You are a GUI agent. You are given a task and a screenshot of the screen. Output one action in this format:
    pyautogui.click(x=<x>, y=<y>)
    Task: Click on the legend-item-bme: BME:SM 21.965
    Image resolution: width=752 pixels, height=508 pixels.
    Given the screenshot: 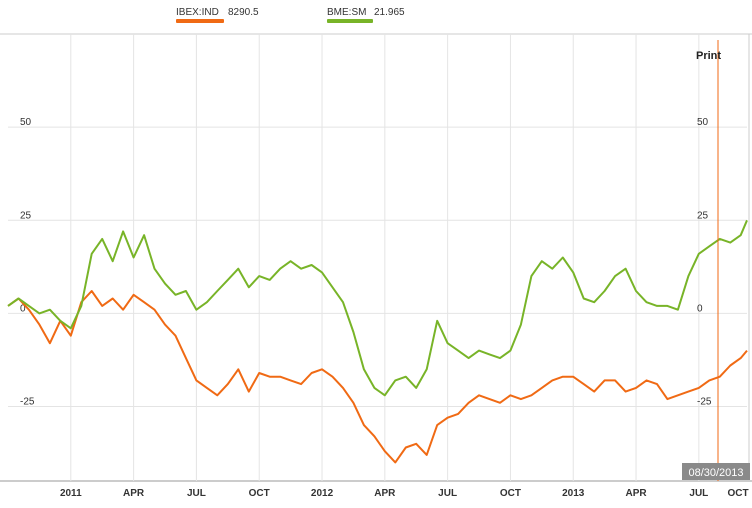 What is the action you would take?
    pyautogui.click(x=366, y=15)
    